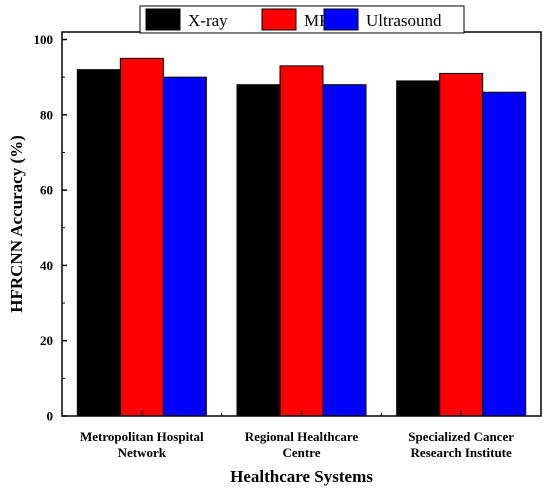 Image resolution: width=550 pixels, height=493 pixels. What do you see at coordinates (208, 20) in the screenshot?
I see `legend-label: X-ray` at bounding box center [208, 20].